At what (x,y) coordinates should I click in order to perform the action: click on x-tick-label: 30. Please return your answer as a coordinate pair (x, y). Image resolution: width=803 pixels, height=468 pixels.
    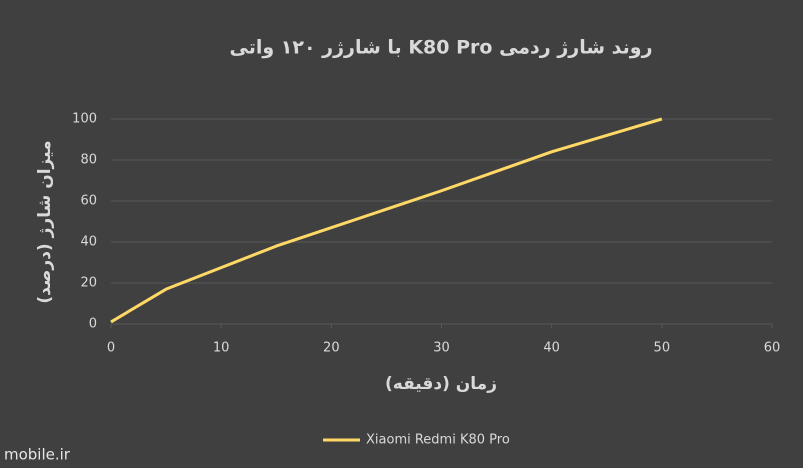
    Looking at the image, I should click on (441, 348).